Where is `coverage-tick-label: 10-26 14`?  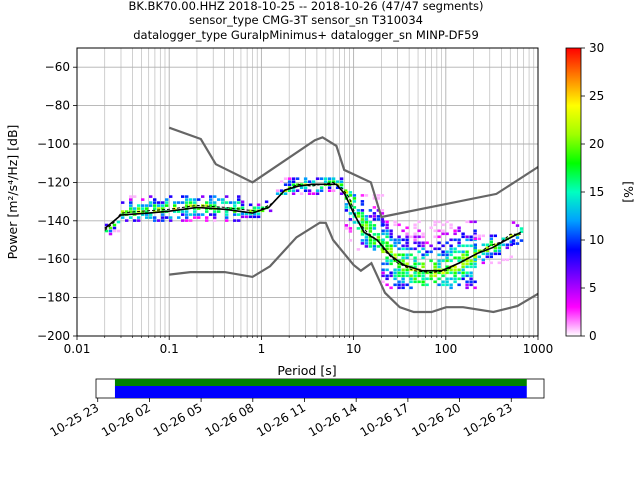
coverage-tick-label: 10-26 14 is located at coordinates (333, 419).